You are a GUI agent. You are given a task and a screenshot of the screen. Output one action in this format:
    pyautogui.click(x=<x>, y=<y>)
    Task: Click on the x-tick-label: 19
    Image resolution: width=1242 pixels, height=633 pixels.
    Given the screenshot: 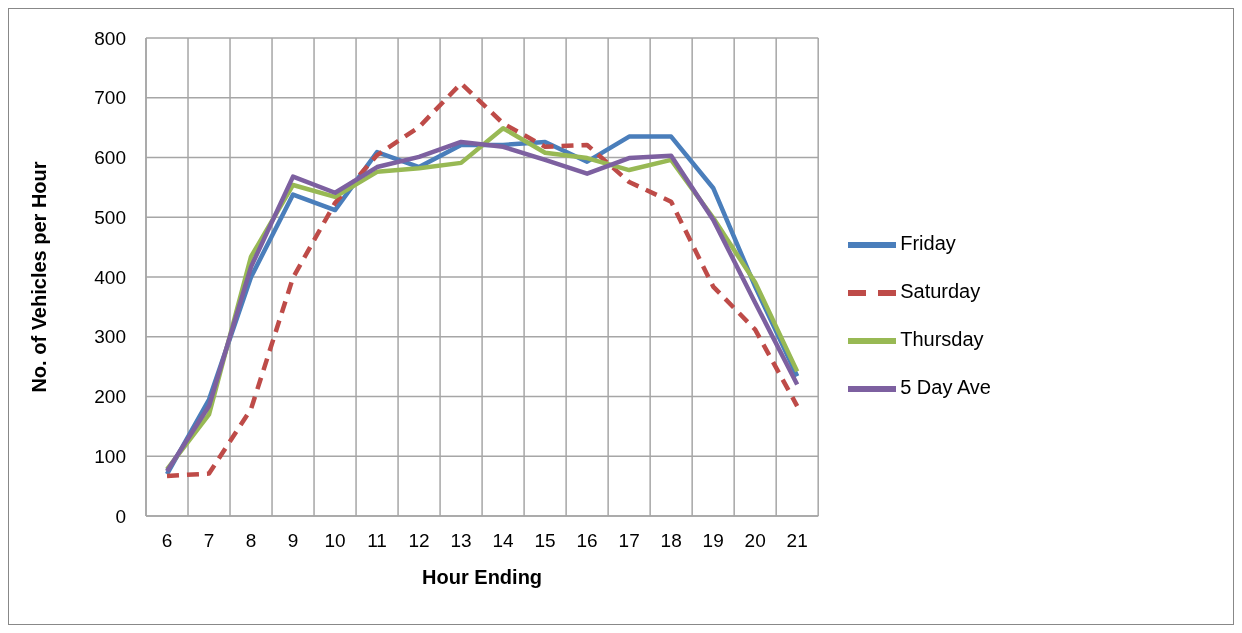 What is the action you would take?
    pyautogui.click(x=713, y=541)
    